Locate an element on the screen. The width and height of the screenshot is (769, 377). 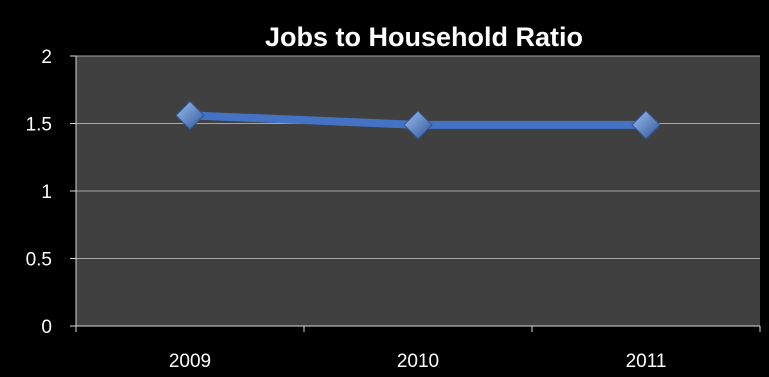
y-tick-label: 1.5 is located at coordinates (39, 125).